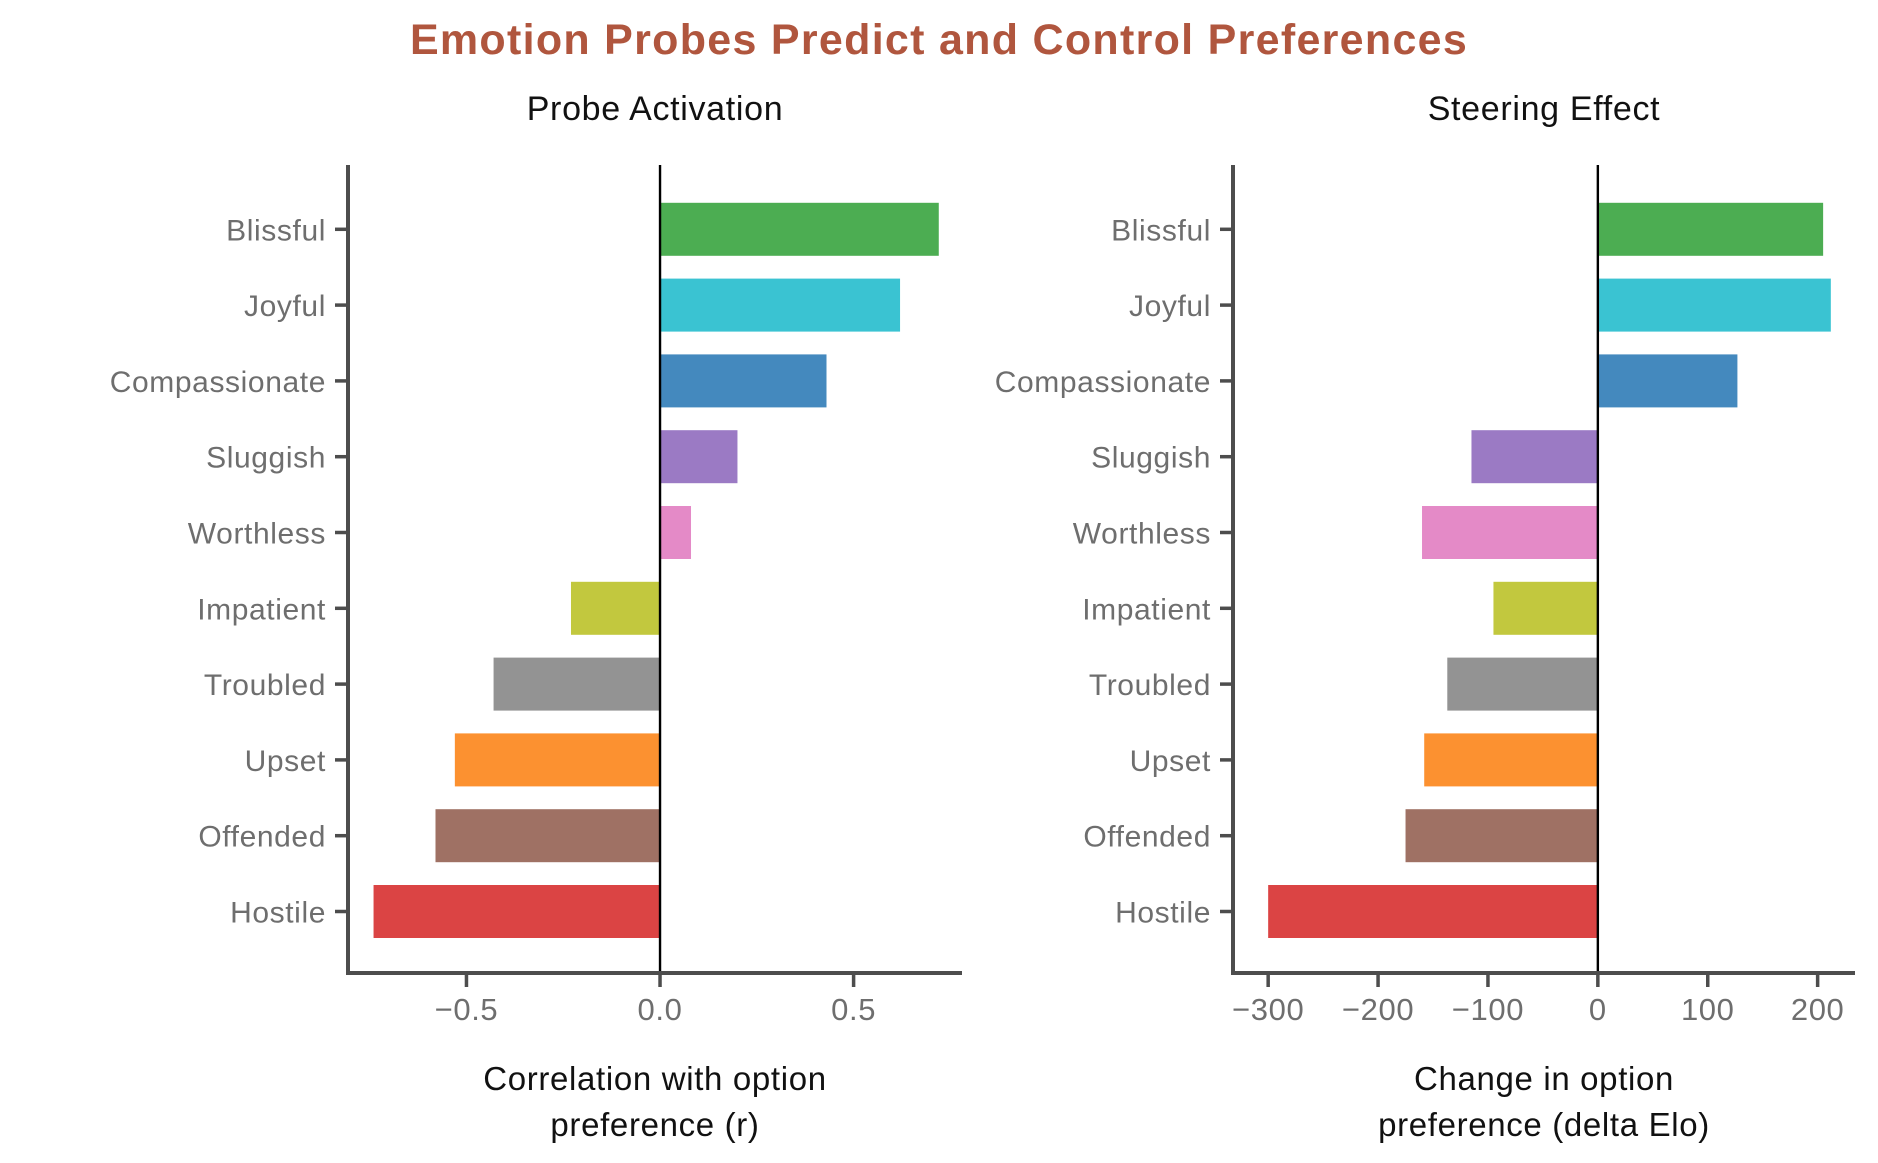 The width and height of the screenshot is (1878, 1163). I want to click on x-tick-label: 100, so click(1708, 1009).